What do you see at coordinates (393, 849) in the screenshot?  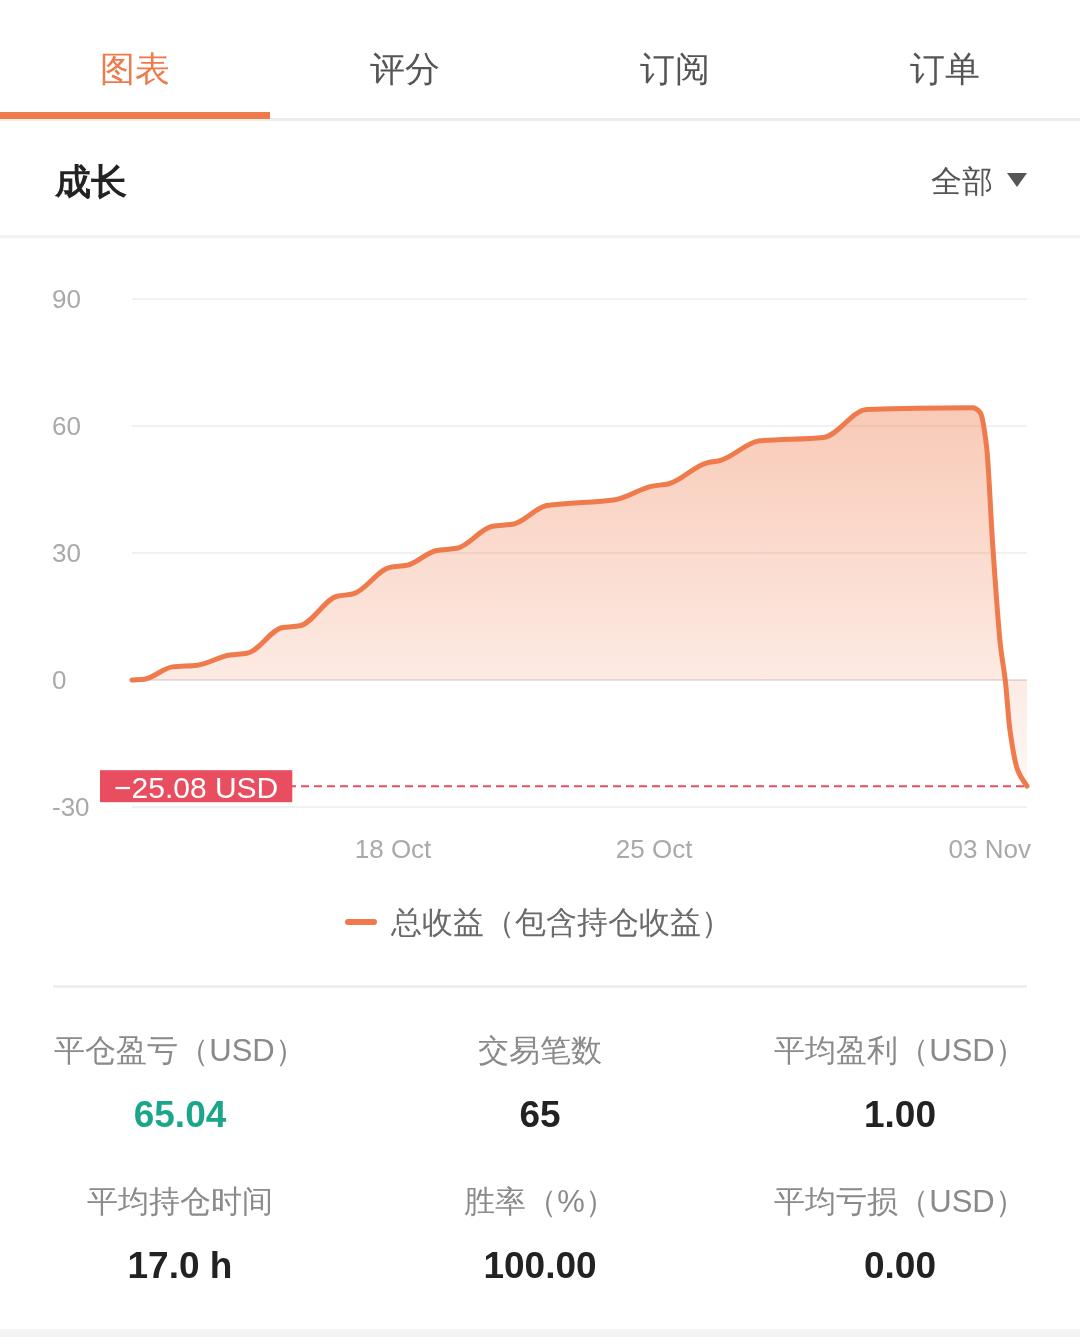 I see `x-tick-label: 18 Oct` at bounding box center [393, 849].